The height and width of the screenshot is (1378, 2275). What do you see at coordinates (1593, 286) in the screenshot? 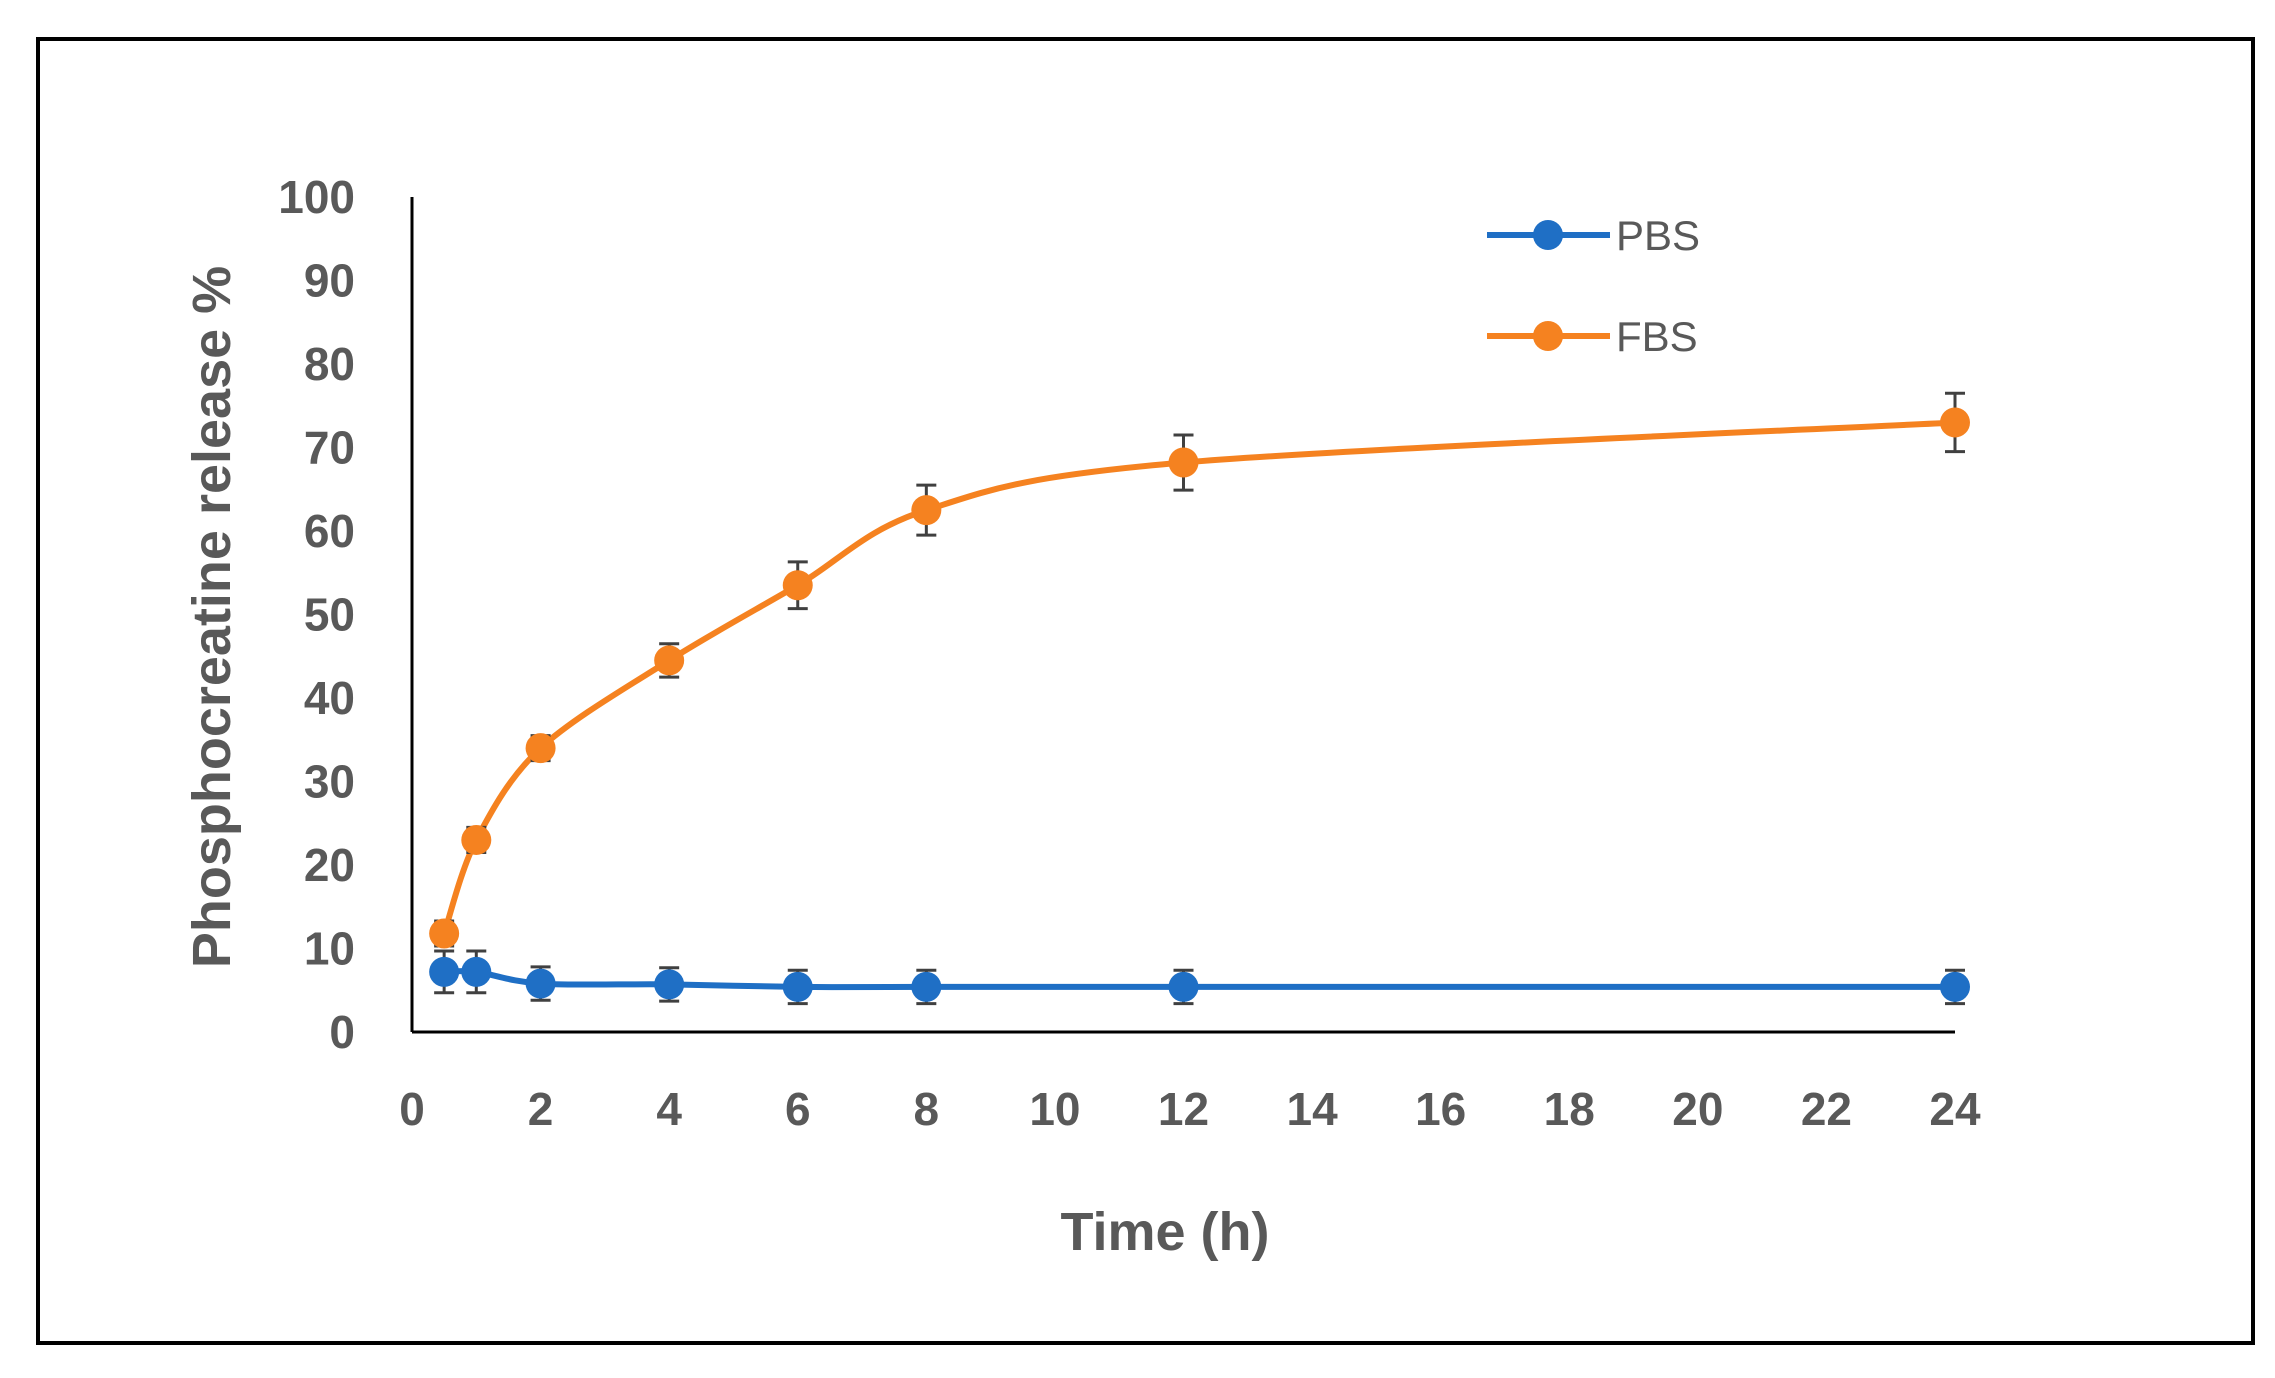
I see `legend: PBS FBS` at bounding box center [1593, 286].